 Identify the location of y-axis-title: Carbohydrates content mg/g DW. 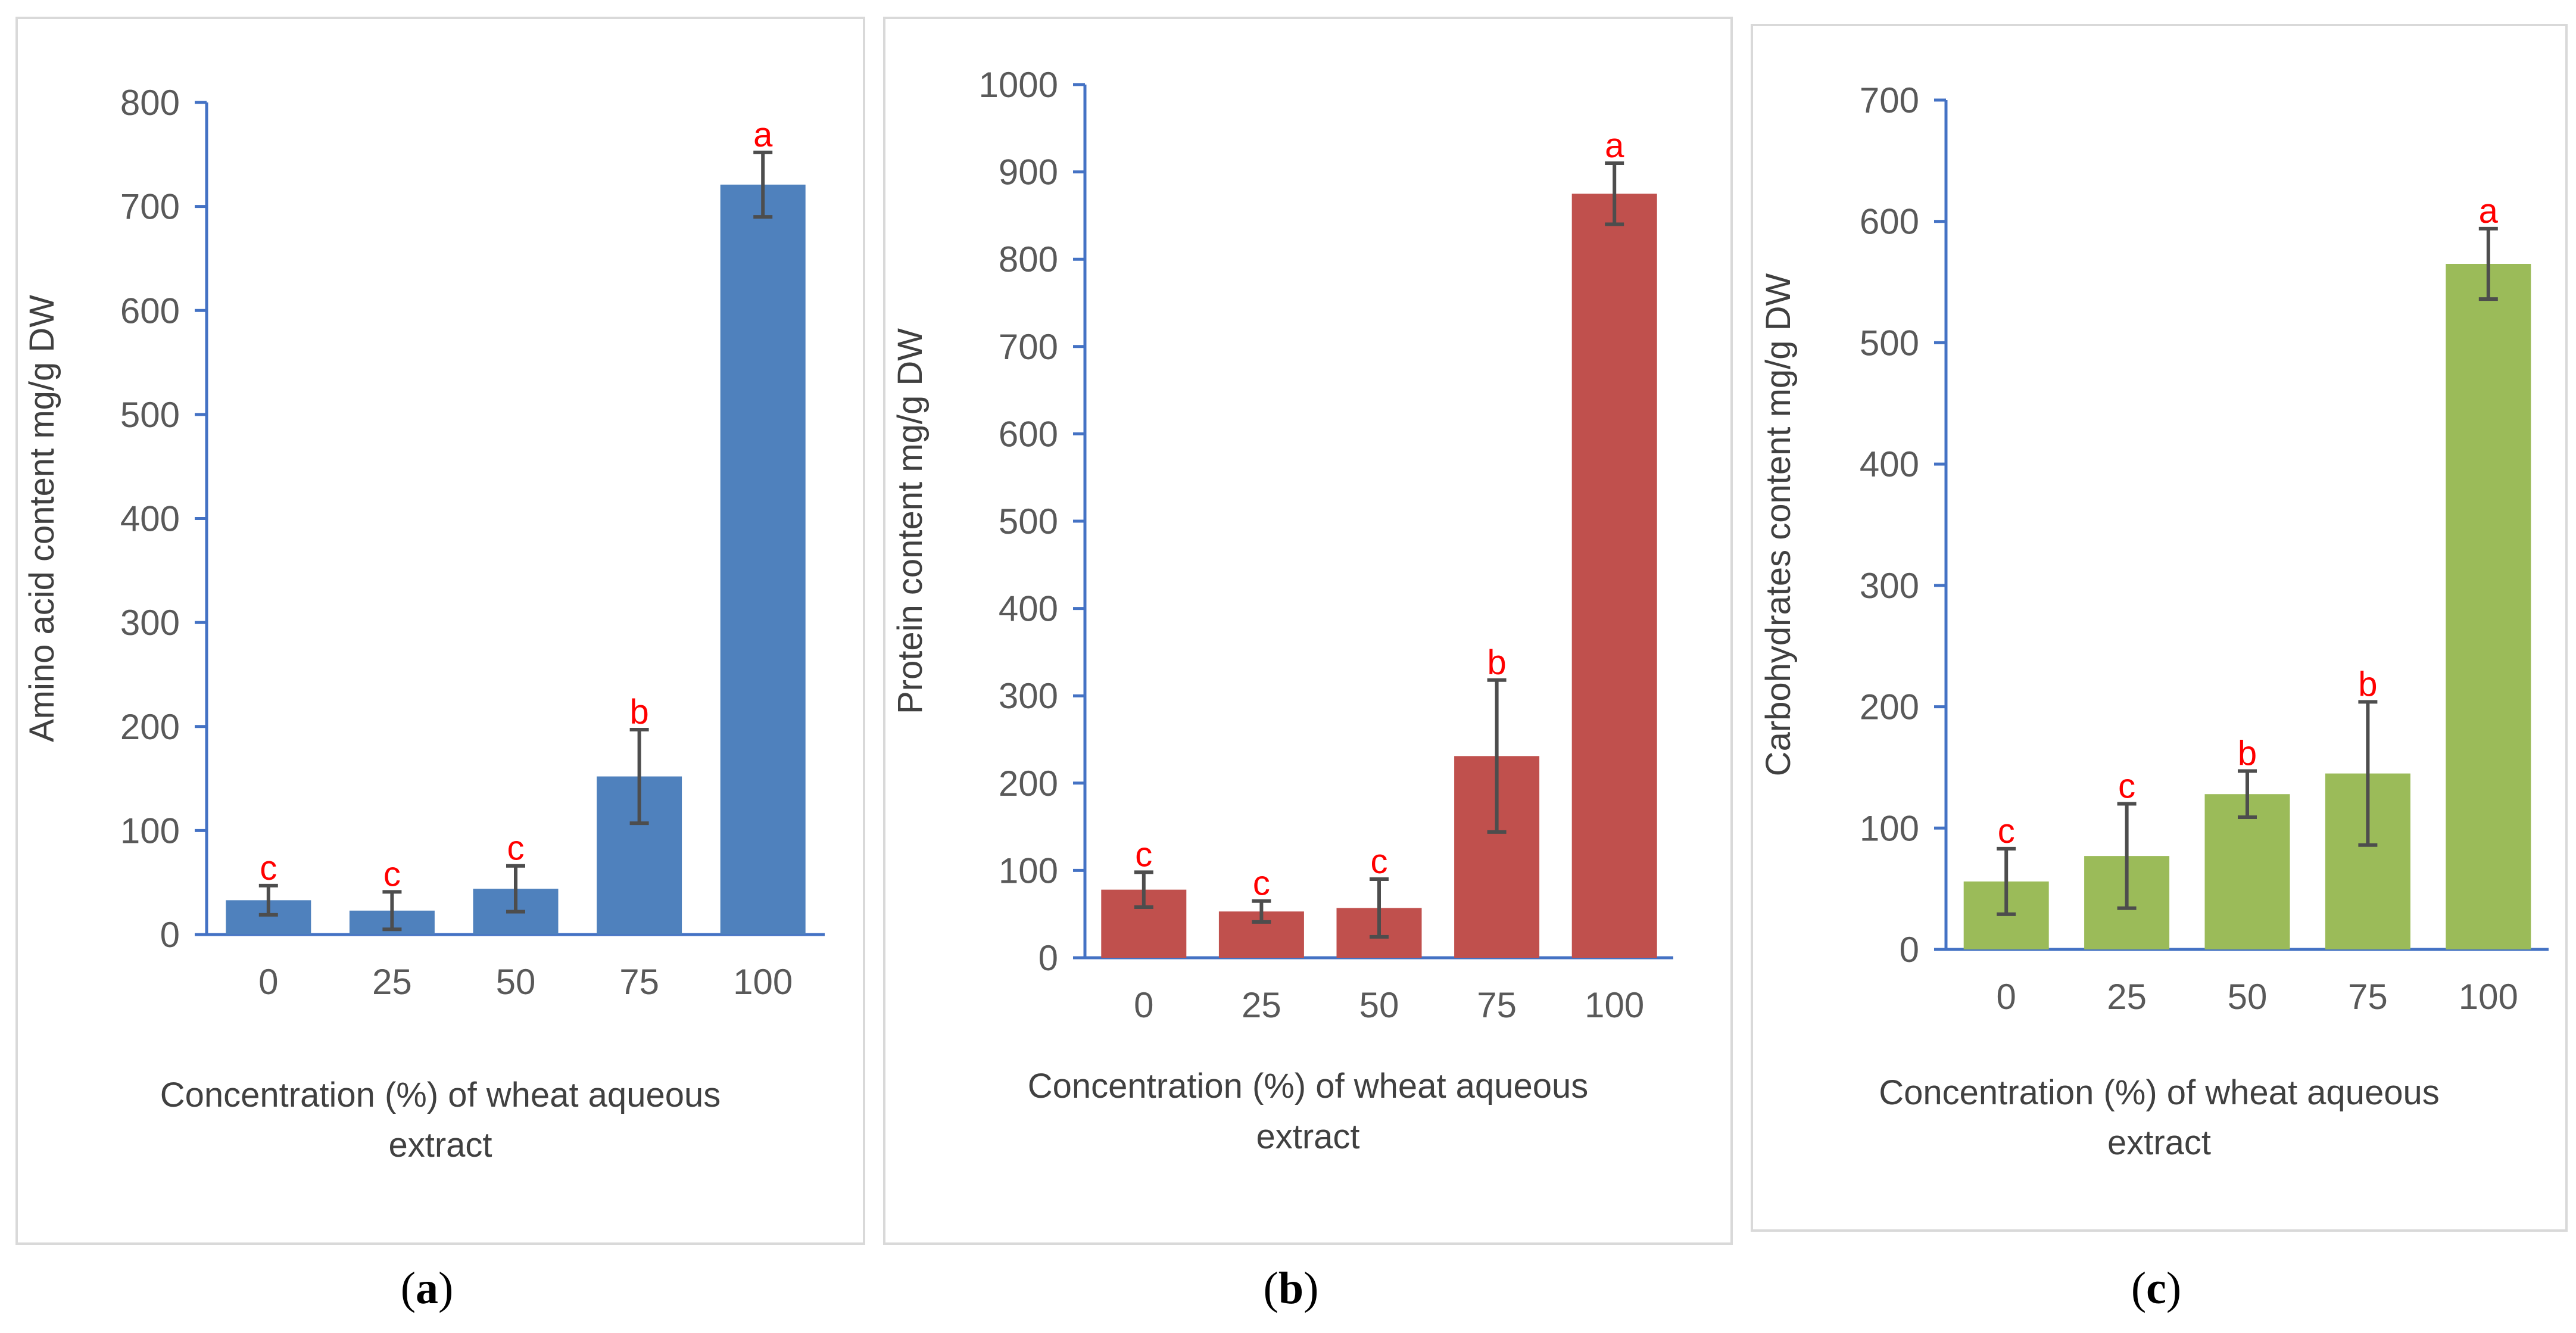
(1778, 525).